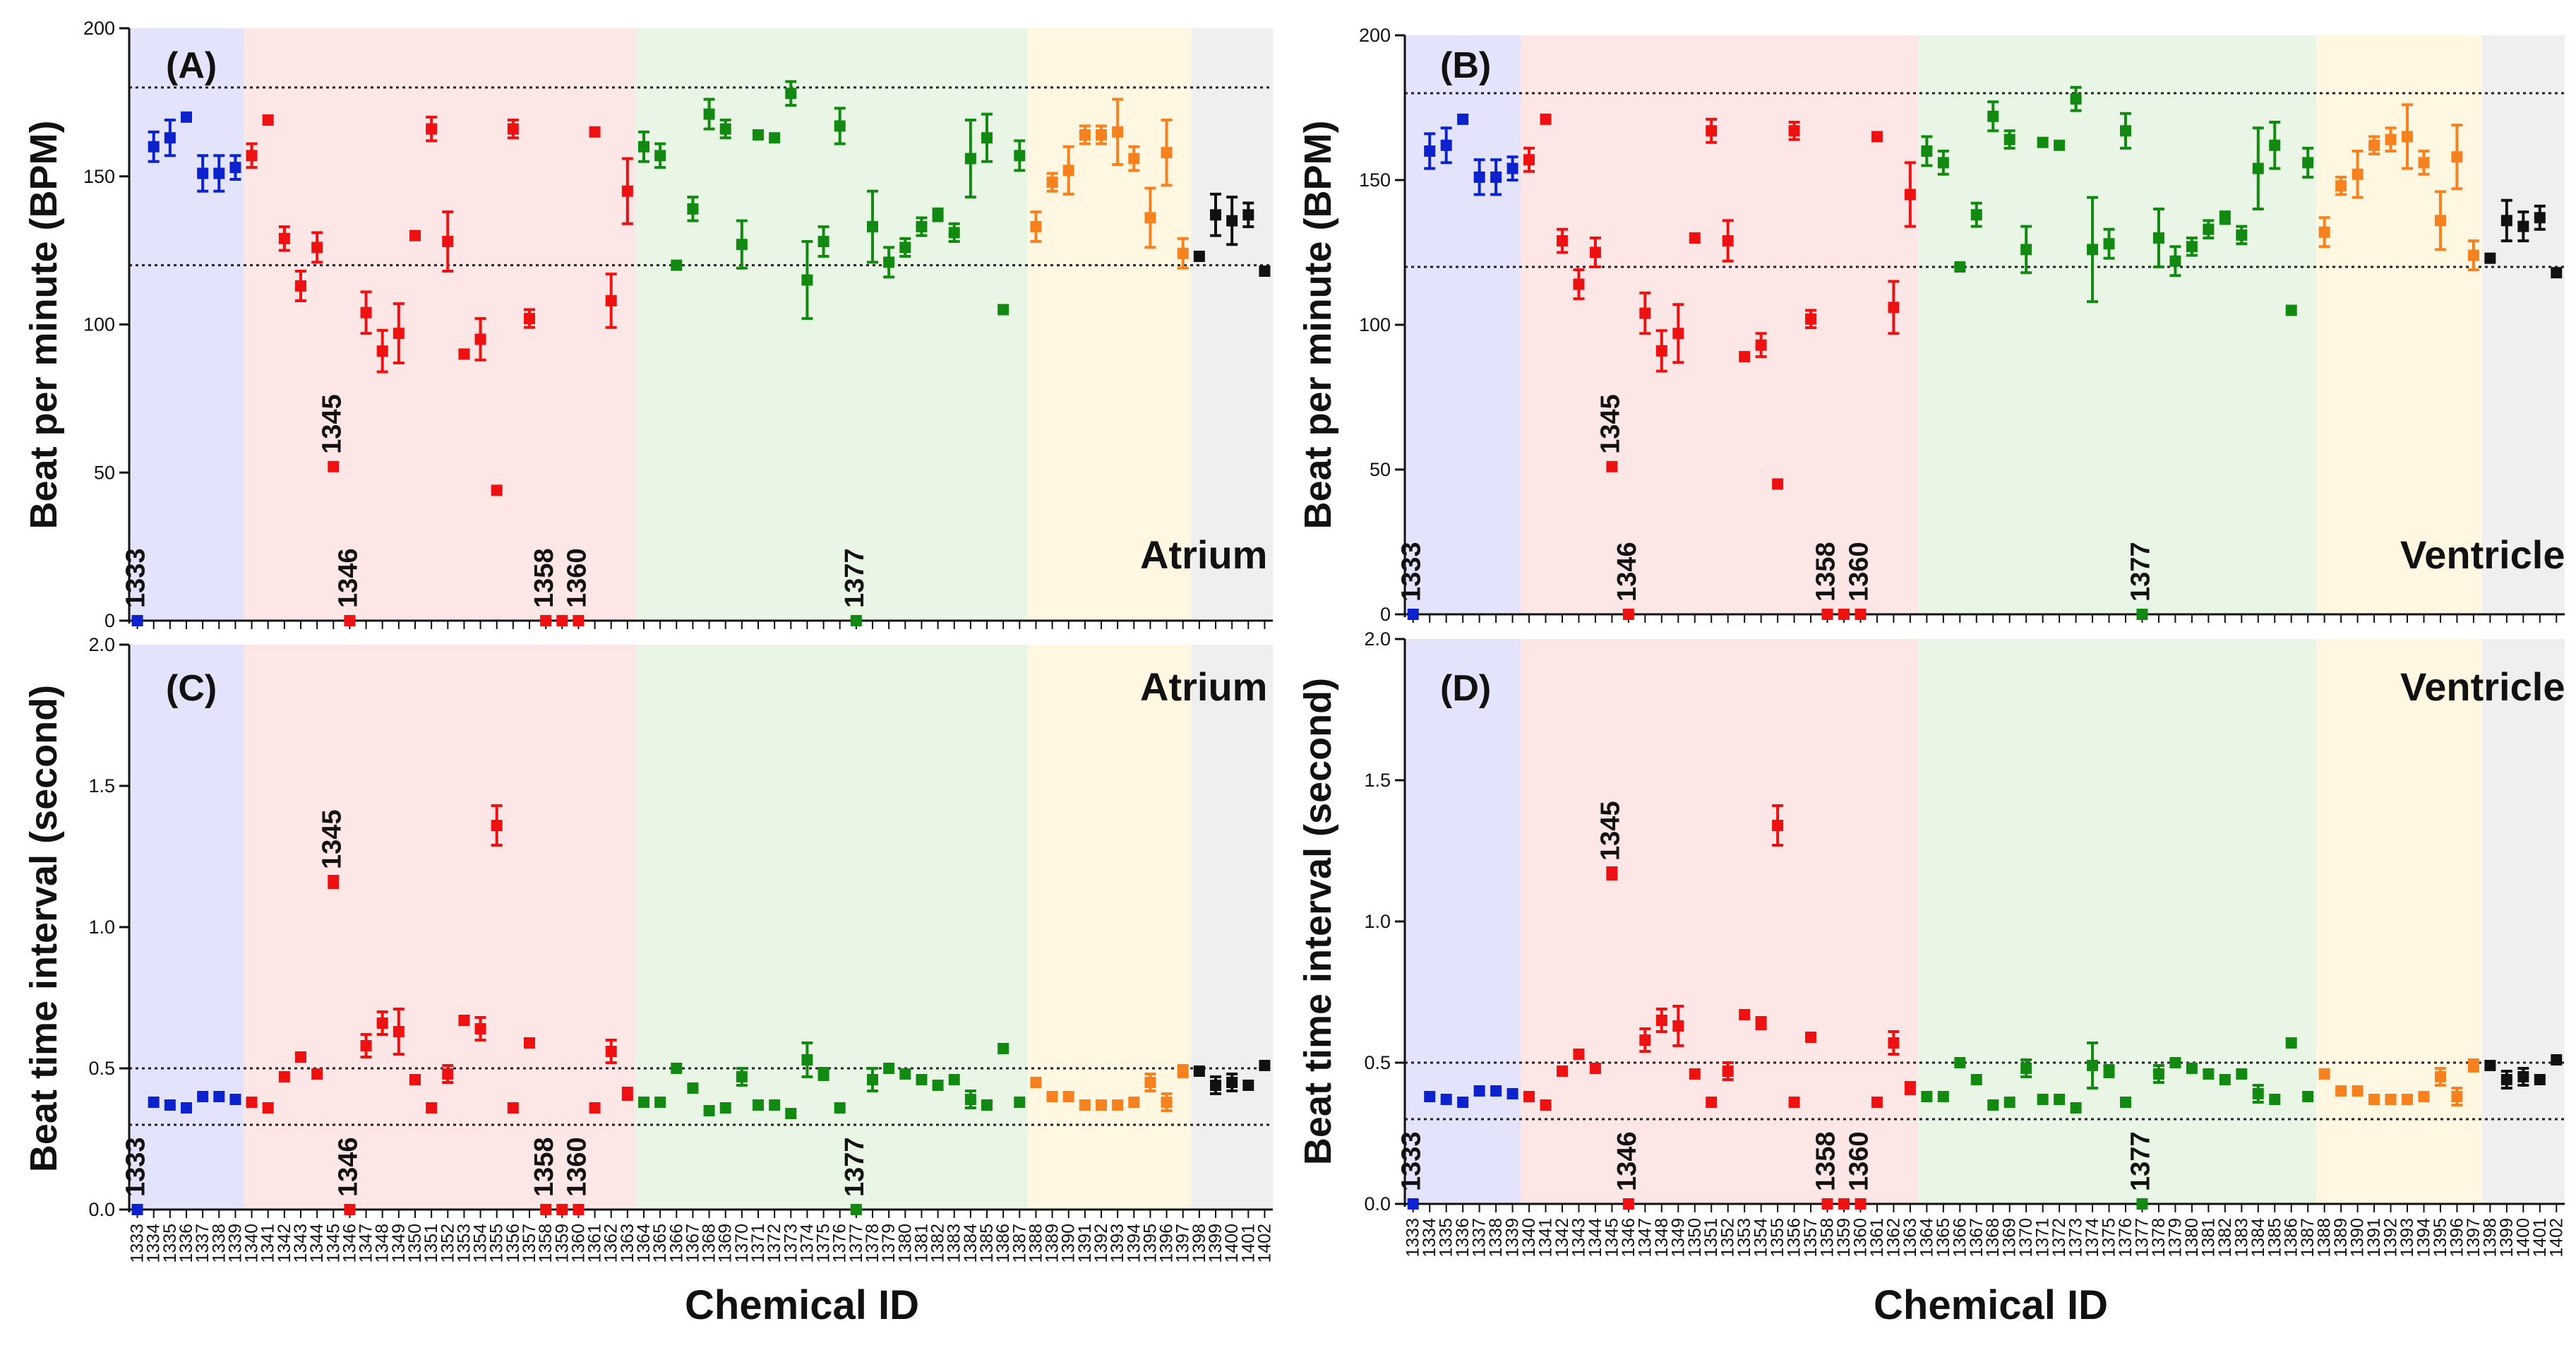 The height and width of the screenshot is (1355, 2576). I want to click on x-tick-label: 1387, so click(2308, 1238).